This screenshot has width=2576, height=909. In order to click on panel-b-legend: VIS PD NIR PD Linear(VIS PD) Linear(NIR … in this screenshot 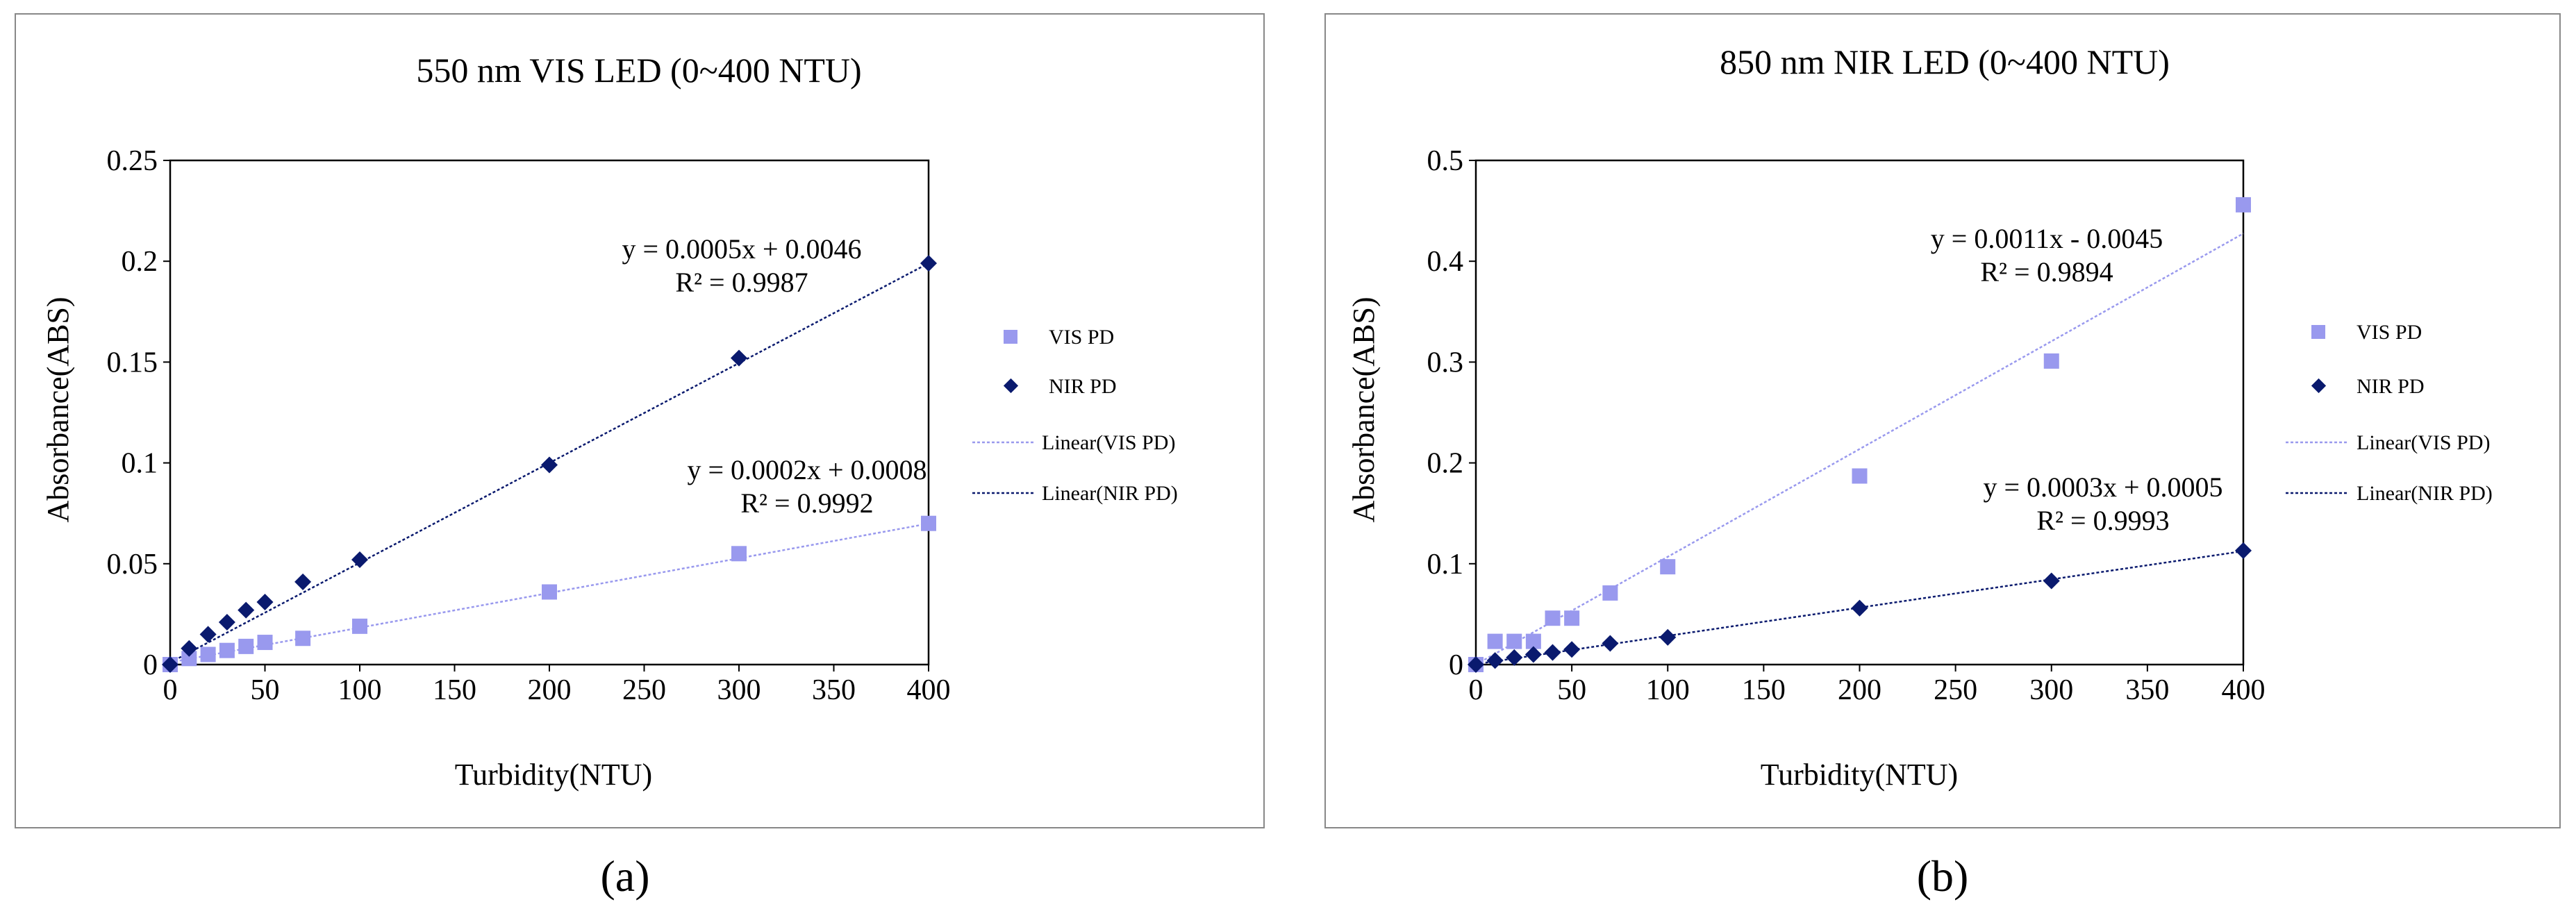, I will do `click(2389, 413)`.